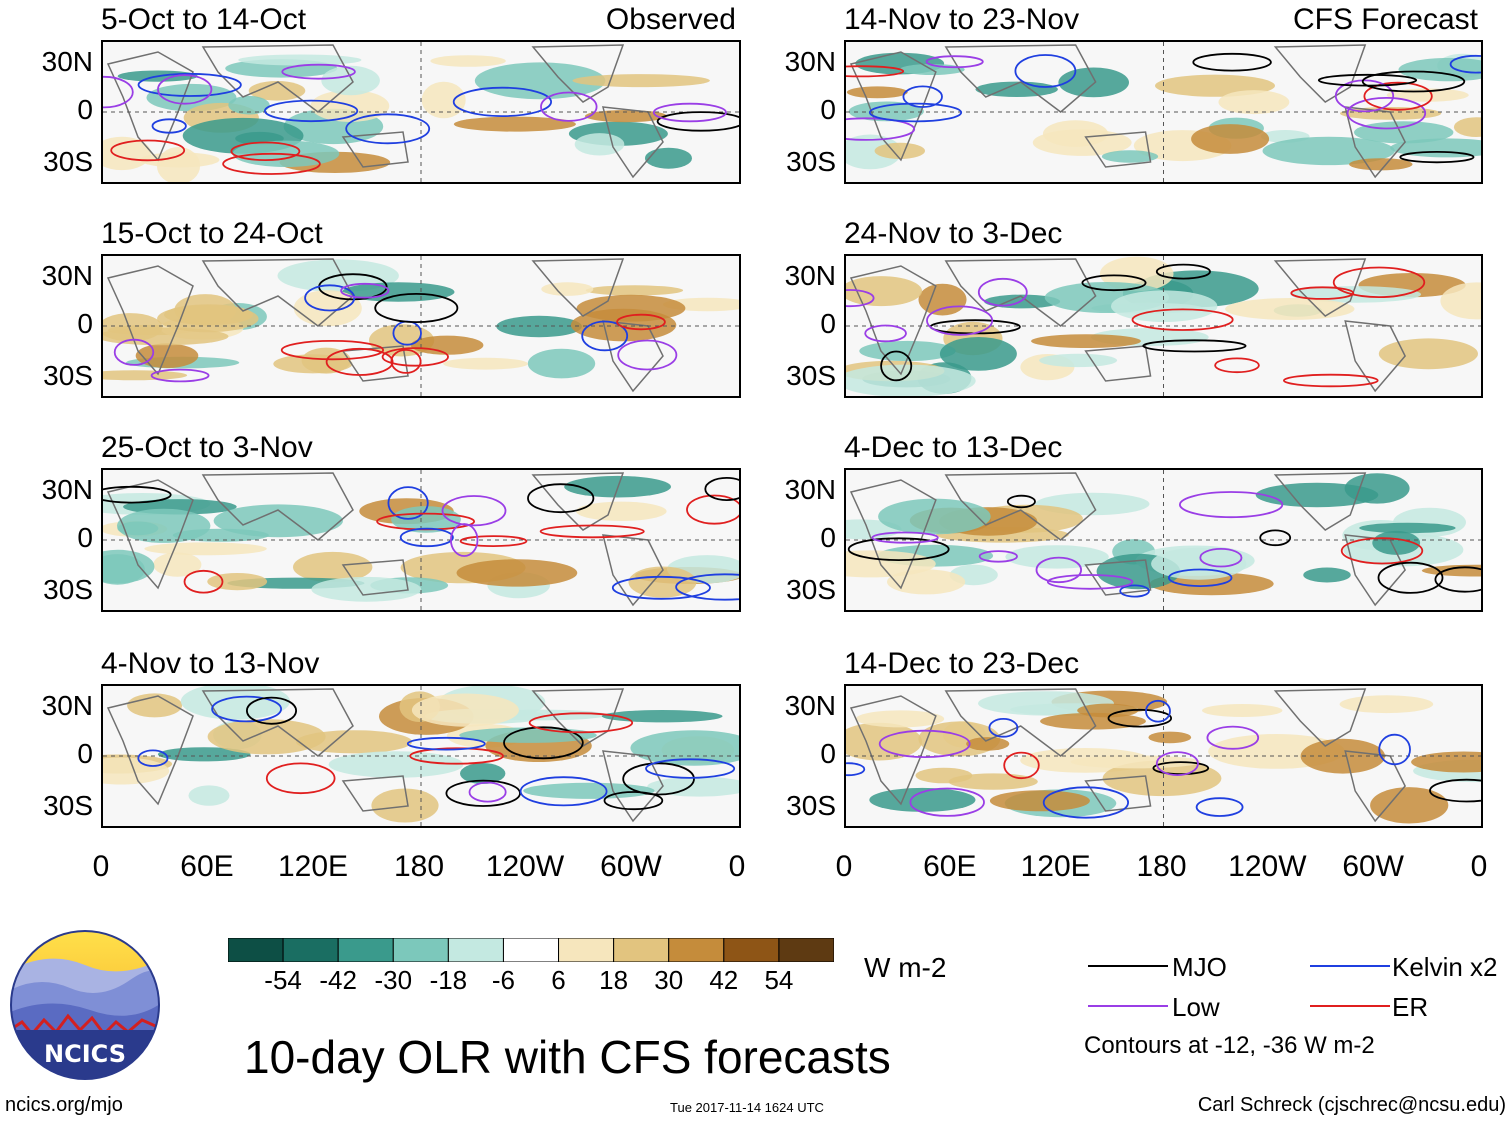 This screenshot has height=1121, width=1510. I want to click on colorbar-tick-label: -18, so click(448, 980).